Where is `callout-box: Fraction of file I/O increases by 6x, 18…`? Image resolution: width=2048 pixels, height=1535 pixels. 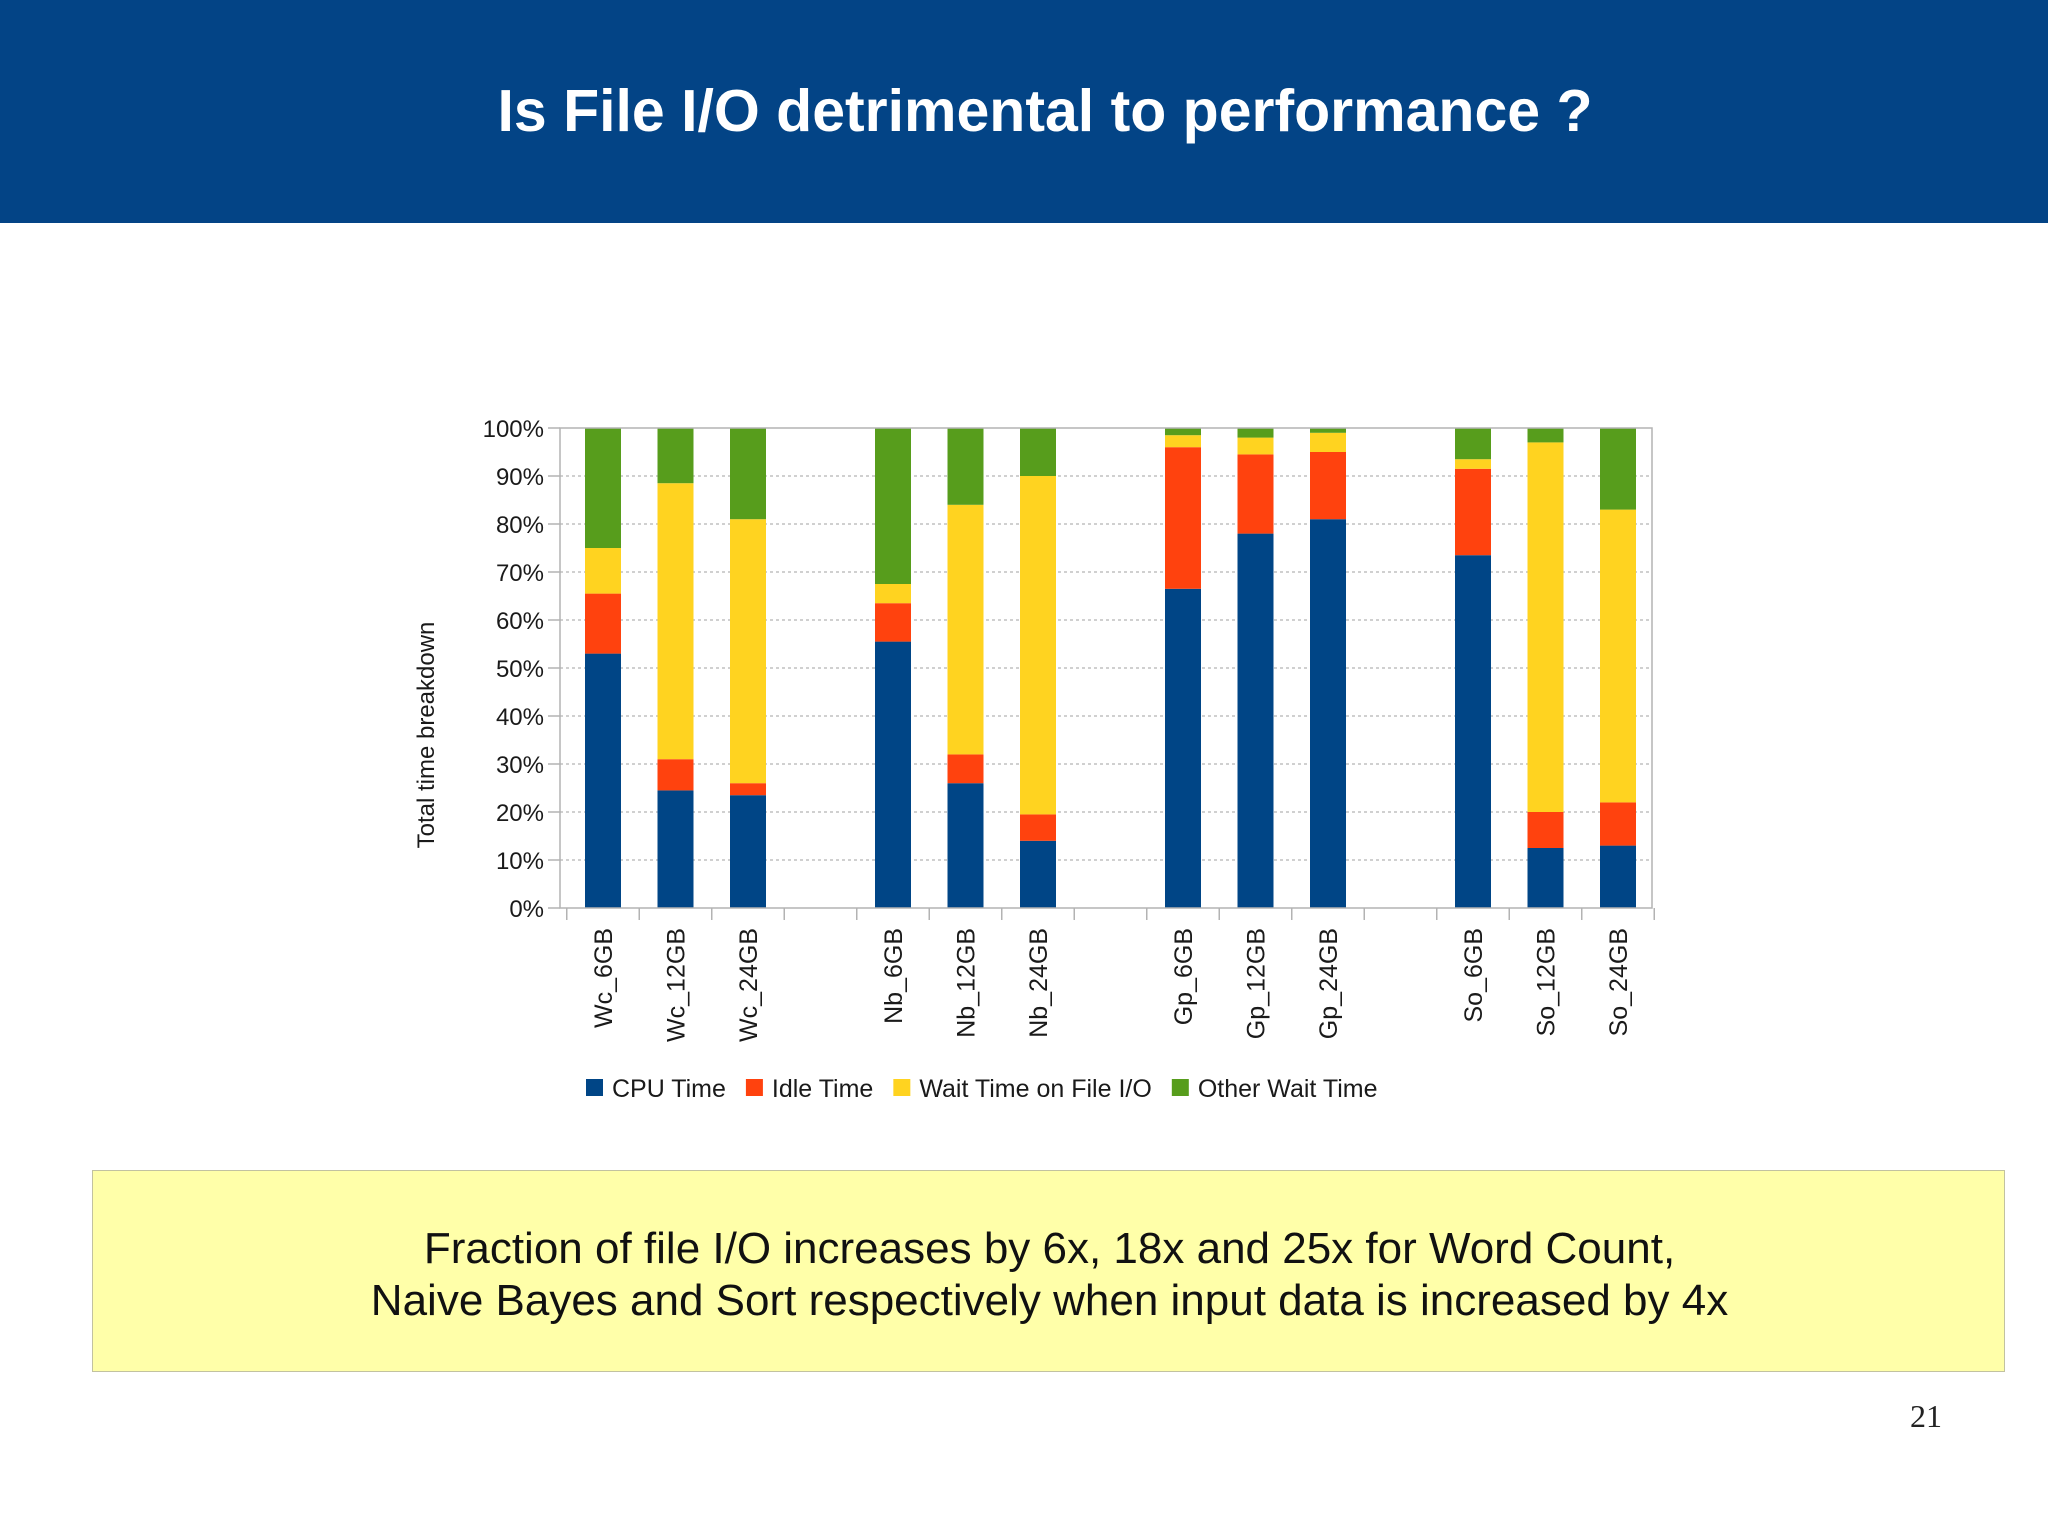 callout-box: Fraction of file I/O increases by 6x, 18… is located at coordinates (1048, 1271).